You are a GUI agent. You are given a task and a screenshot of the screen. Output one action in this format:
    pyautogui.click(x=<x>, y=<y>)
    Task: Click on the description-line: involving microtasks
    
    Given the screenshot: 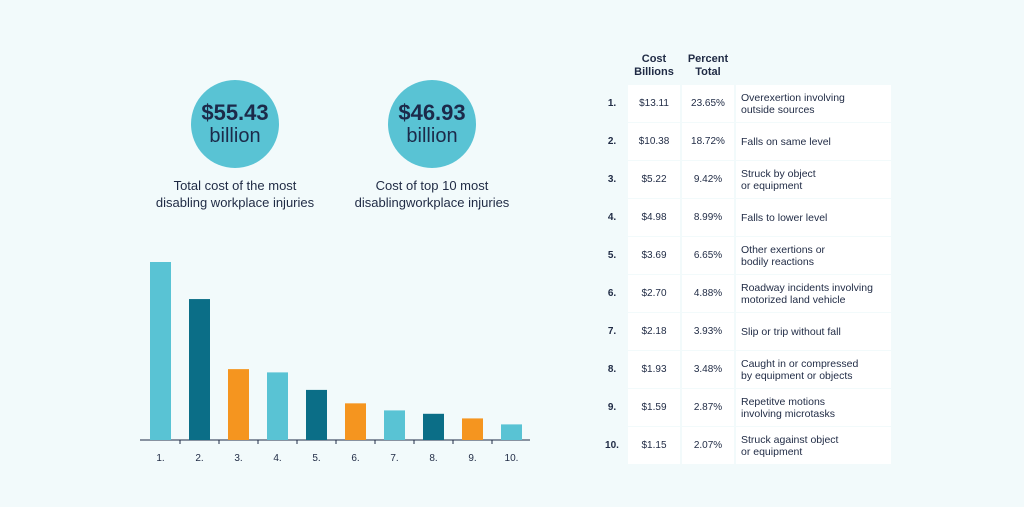 What is the action you would take?
    pyautogui.click(x=788, y=413)
    